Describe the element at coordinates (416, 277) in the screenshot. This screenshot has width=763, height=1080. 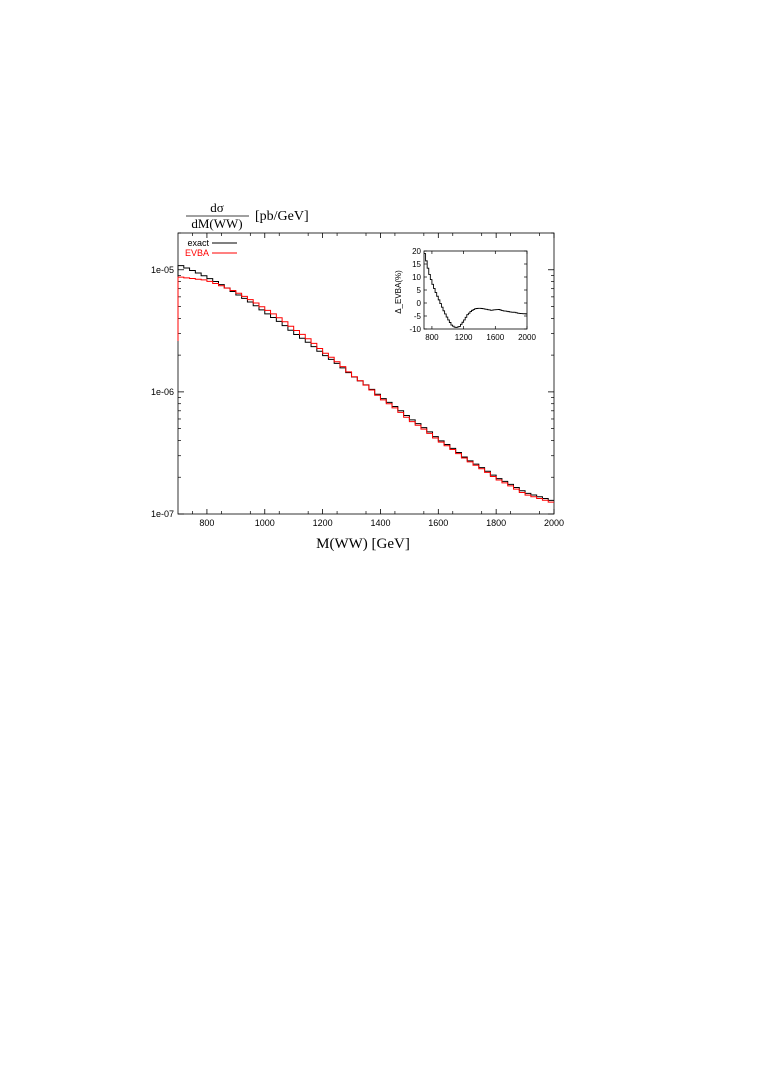
I see `inset-y-tick-label: 10` at that location.